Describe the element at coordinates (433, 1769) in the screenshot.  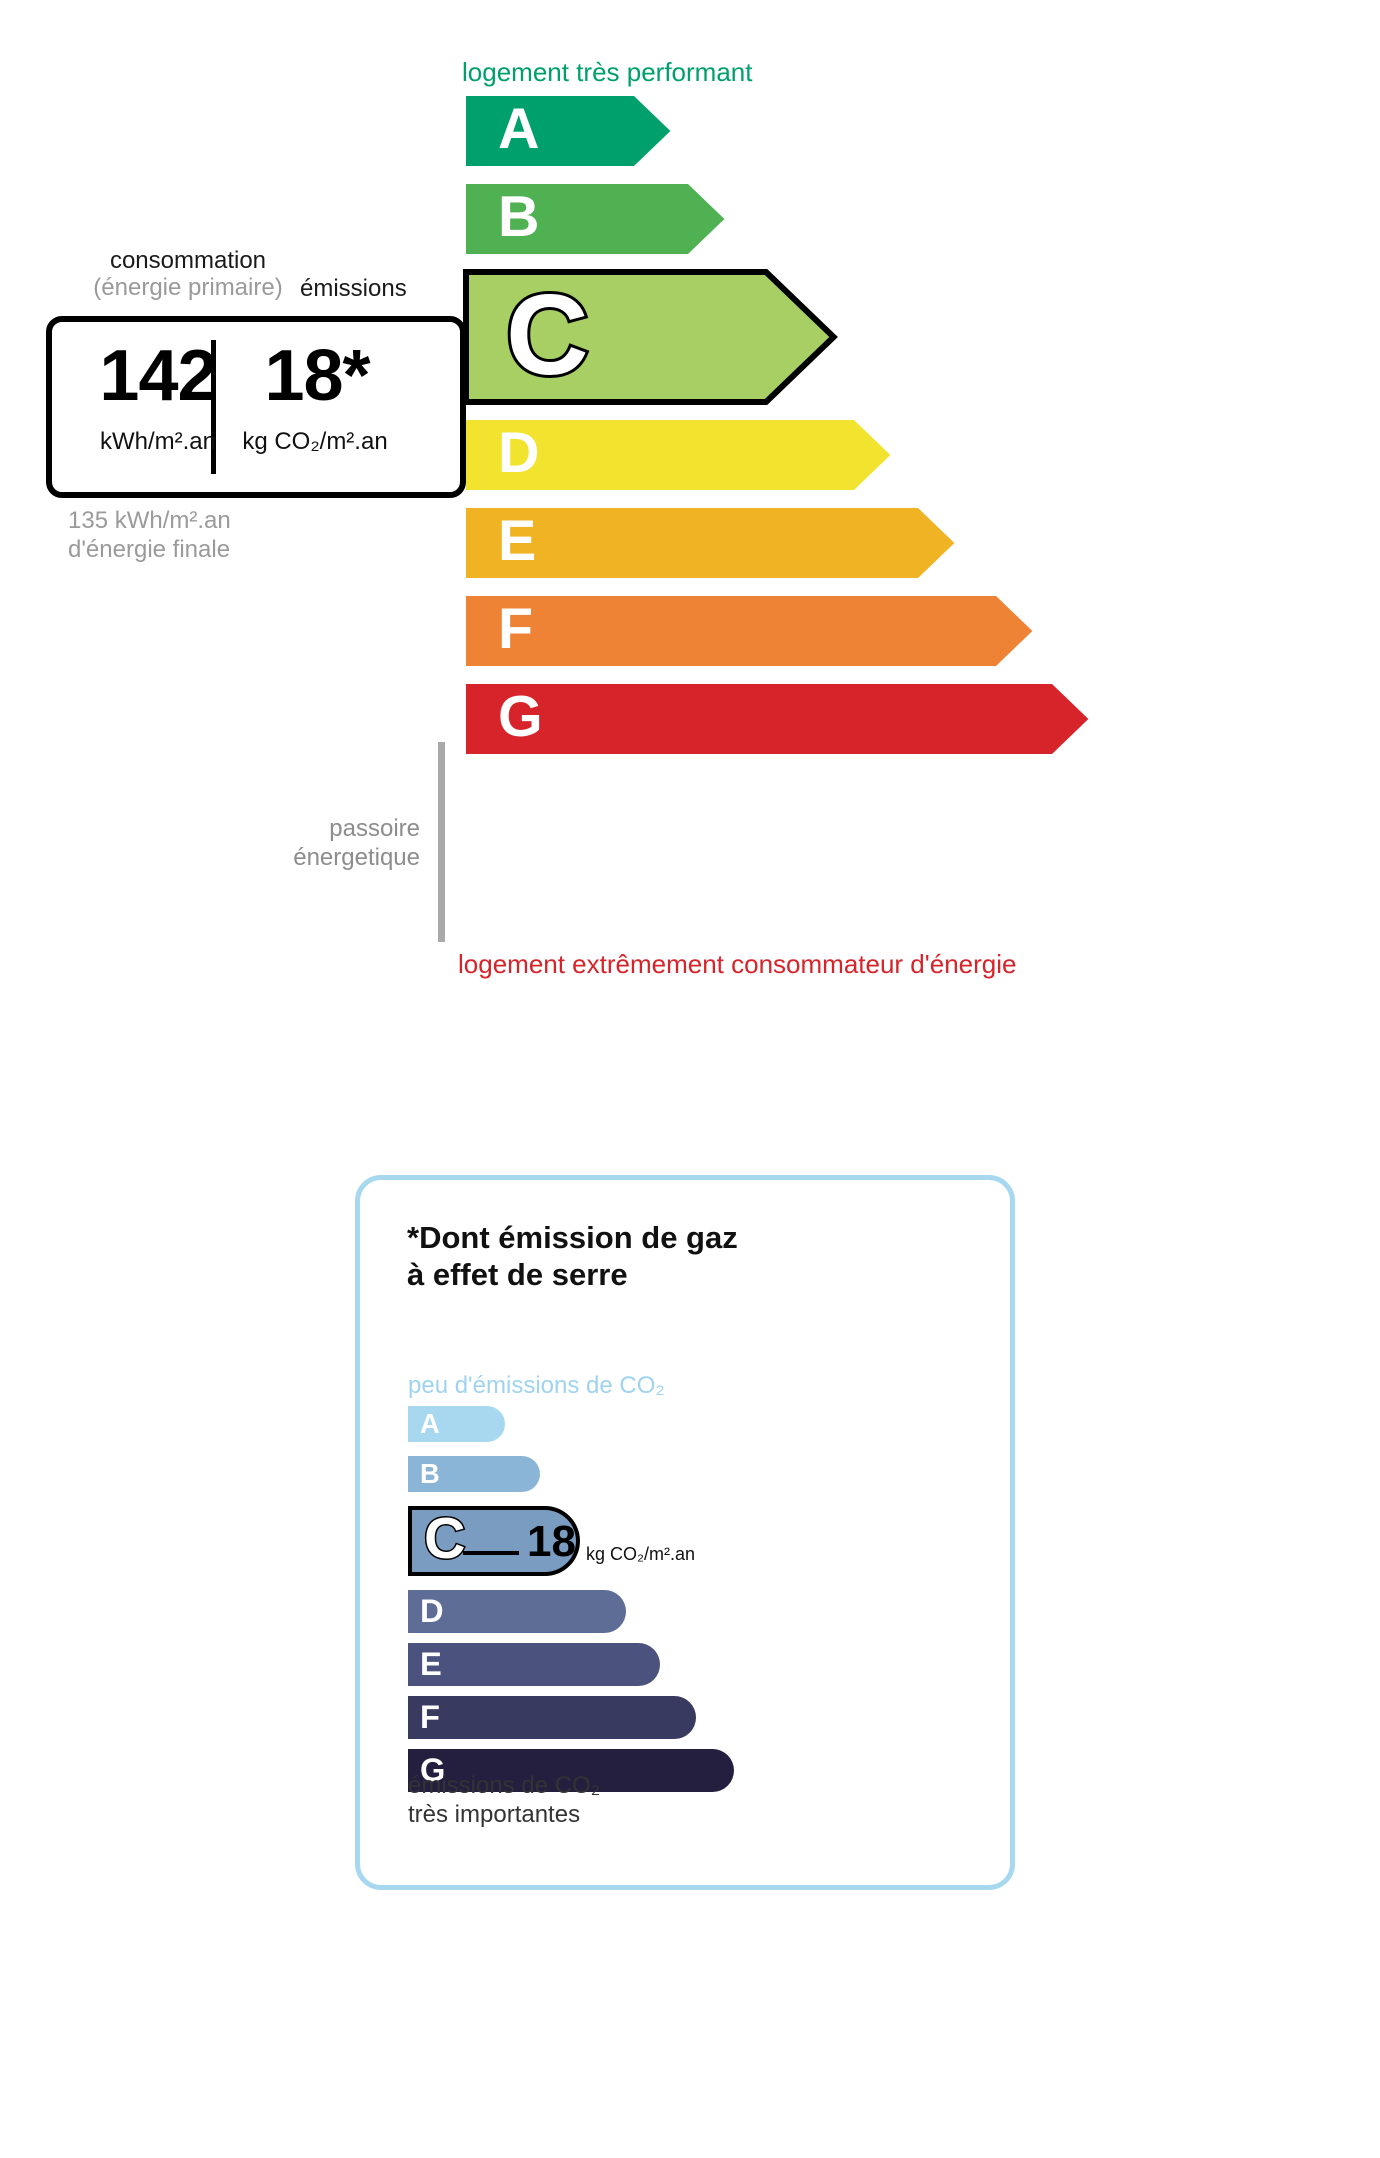
I see `co2-letter-g: G` at that location.